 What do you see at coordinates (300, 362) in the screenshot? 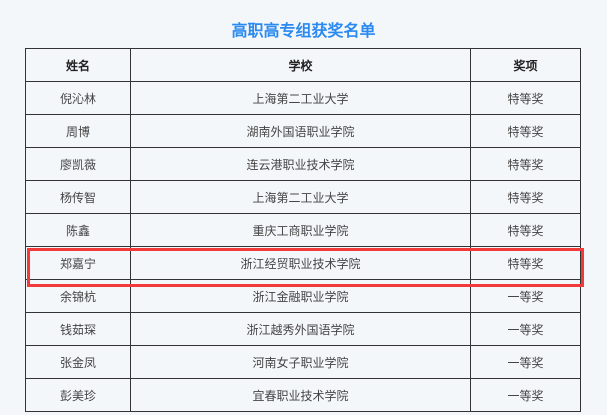
I see `cell-school: 河南女子职业学院` at bounding box center [300, 362].